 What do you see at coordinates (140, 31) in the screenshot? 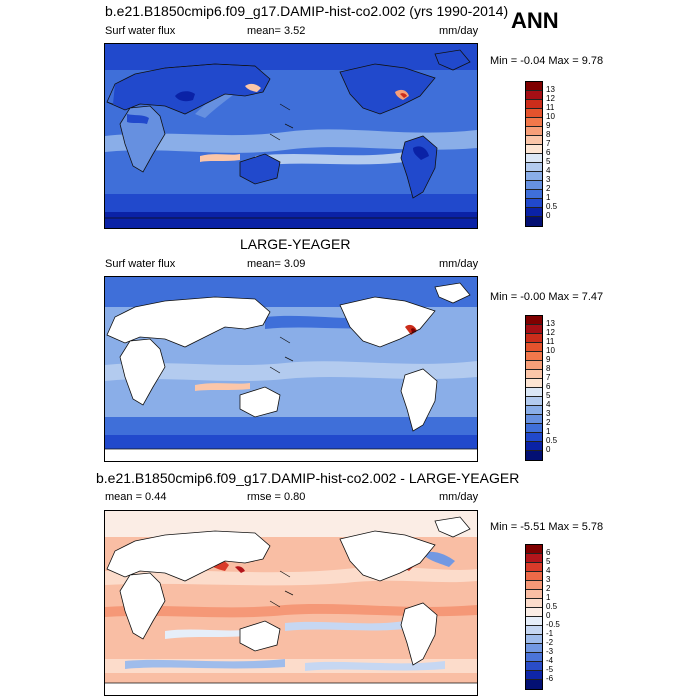
I see `panel-1-variable-label: Surf water flux` at bounding box center [140, 31].